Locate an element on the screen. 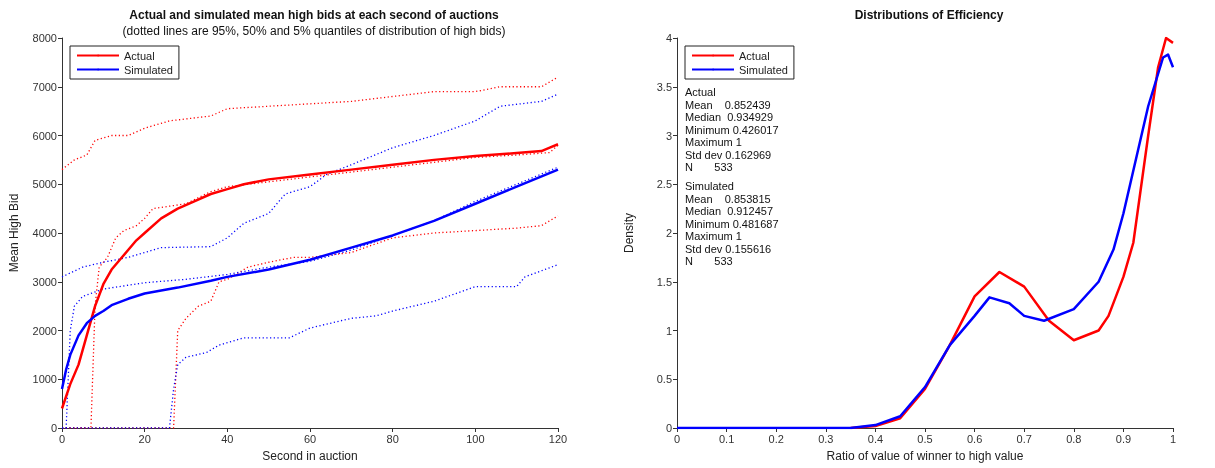 The height and width of the screenshot is (468, 1215). y-tick-label: 0.5 is located at coordinates (664, 379).